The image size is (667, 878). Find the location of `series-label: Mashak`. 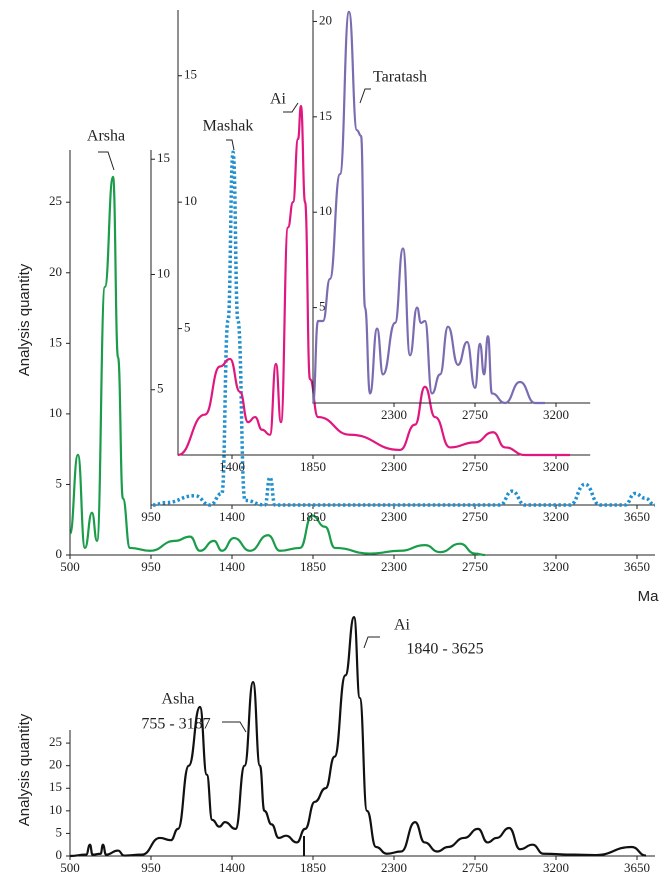

series-label: Mashak is located at coordinates (228, 126).